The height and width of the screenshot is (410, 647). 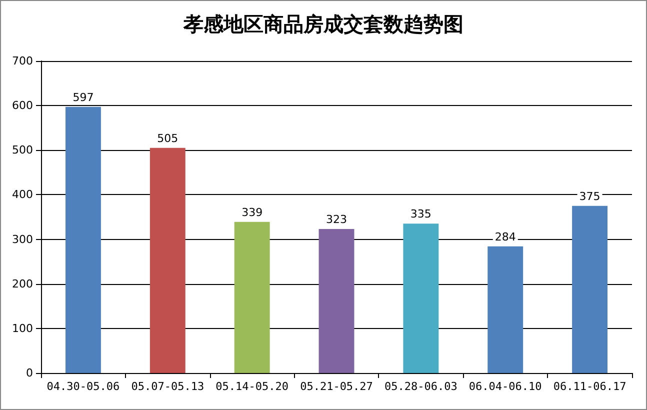 I want to click on chart-title: 孝感地区商品房成交套数趋势图, so click(x=323, y=24).